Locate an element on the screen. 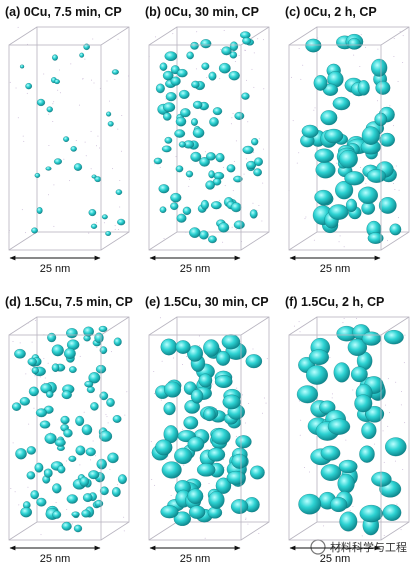 Image resolution: width=413 pixels, height=568 pixels. watermark: 材料科学与工程 is located at coordinates (358, 547).